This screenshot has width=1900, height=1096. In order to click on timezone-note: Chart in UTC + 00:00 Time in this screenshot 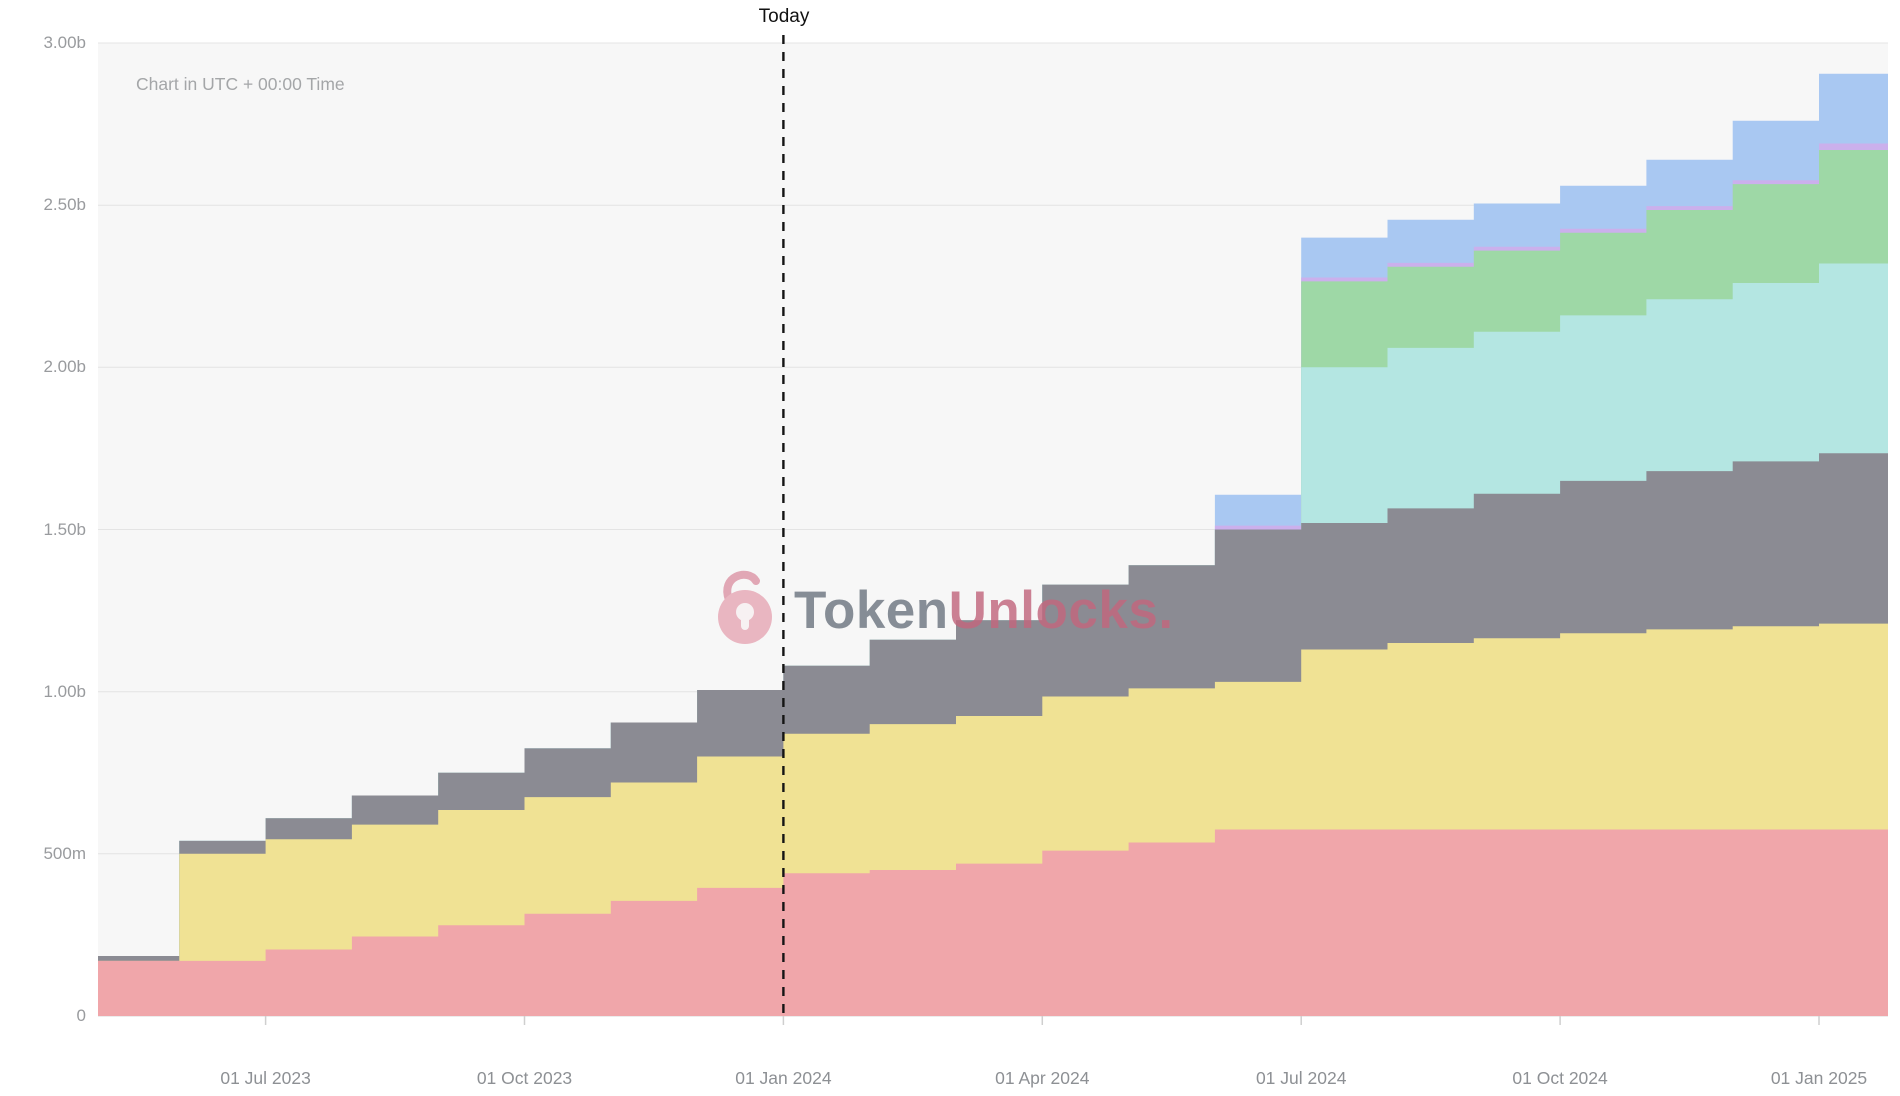, I will do `click(240, 84)`.